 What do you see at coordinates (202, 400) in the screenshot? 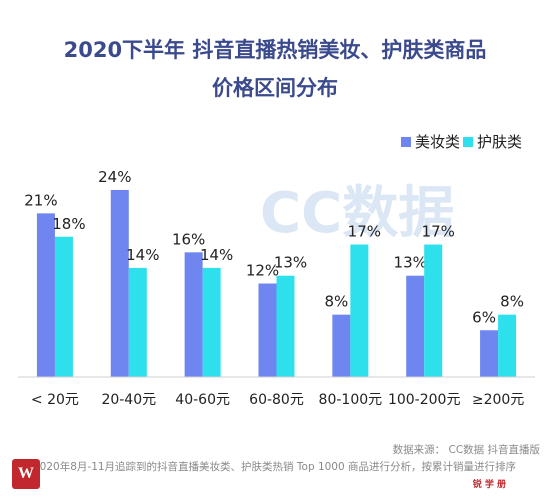
I see `category-label-3: 40-60元` at bounding box center [202, 400].